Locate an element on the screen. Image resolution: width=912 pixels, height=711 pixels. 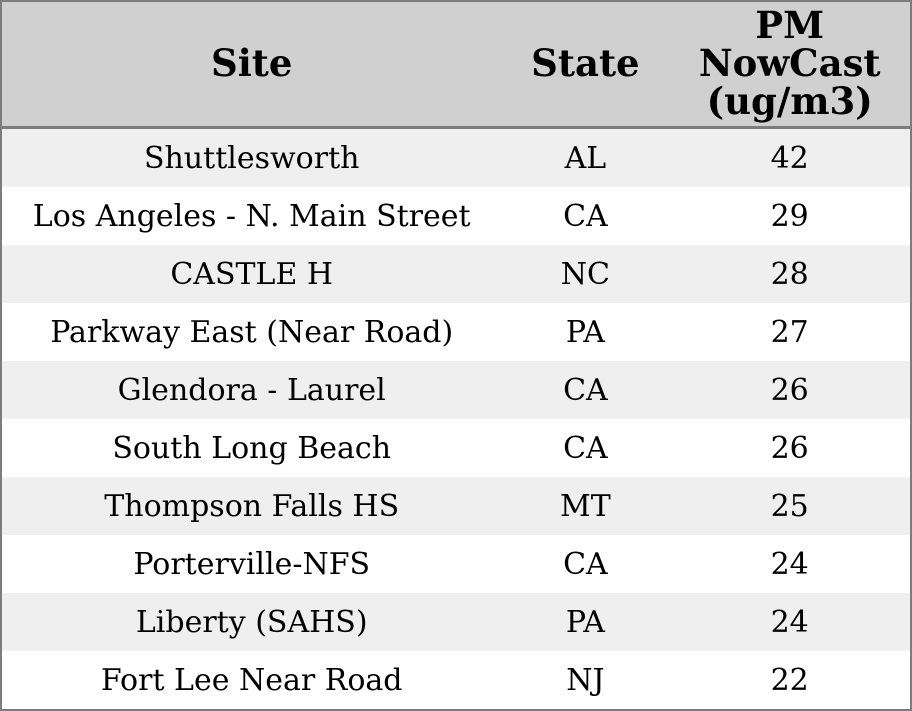
cell-value: 29 is located at coordinates (789, 216).